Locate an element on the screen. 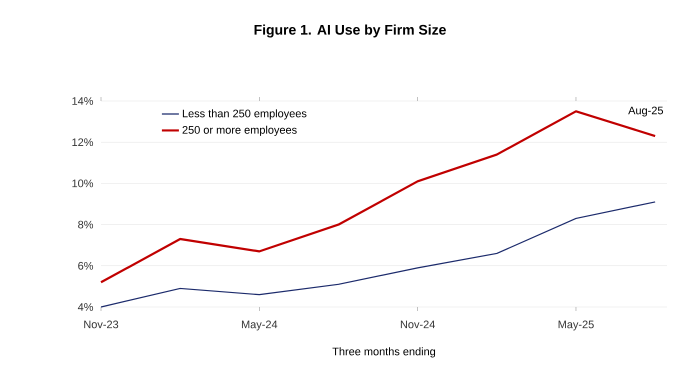  y-tick-label: 8% is located at coordinates (86, 224).